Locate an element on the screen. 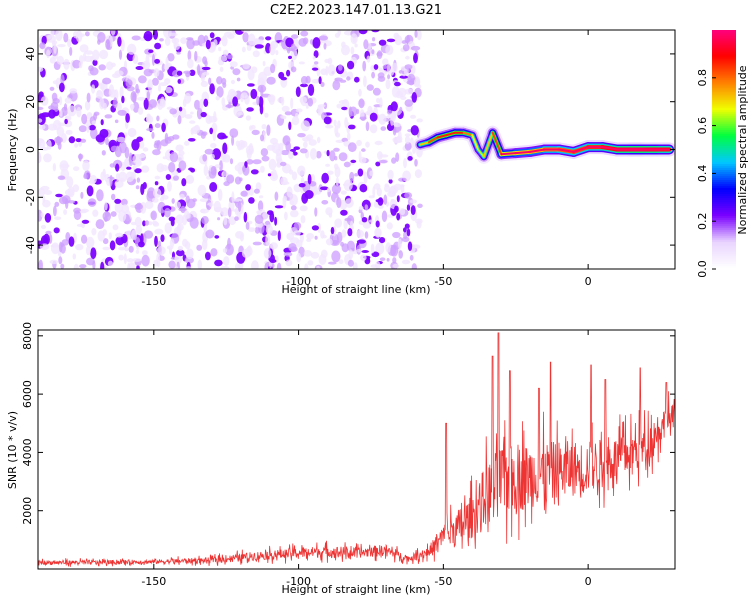 The height and width of the screenshot is (600, 750). snr-x-label: Height of straight line (km) is located at coordinates (355, 589).